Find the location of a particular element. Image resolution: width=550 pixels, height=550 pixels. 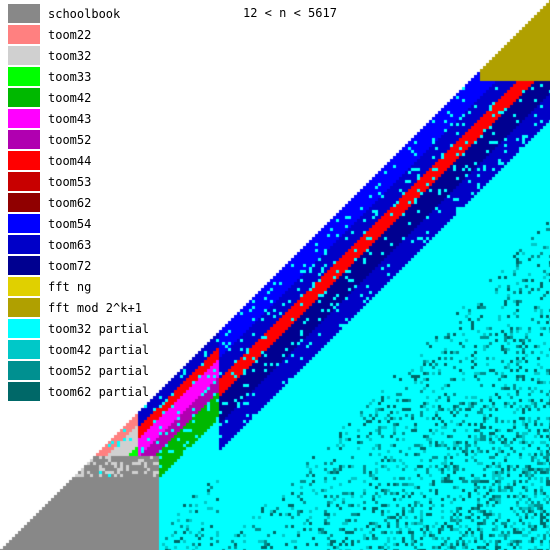

legend-item: toom53 is located at coordinates (88, 182).